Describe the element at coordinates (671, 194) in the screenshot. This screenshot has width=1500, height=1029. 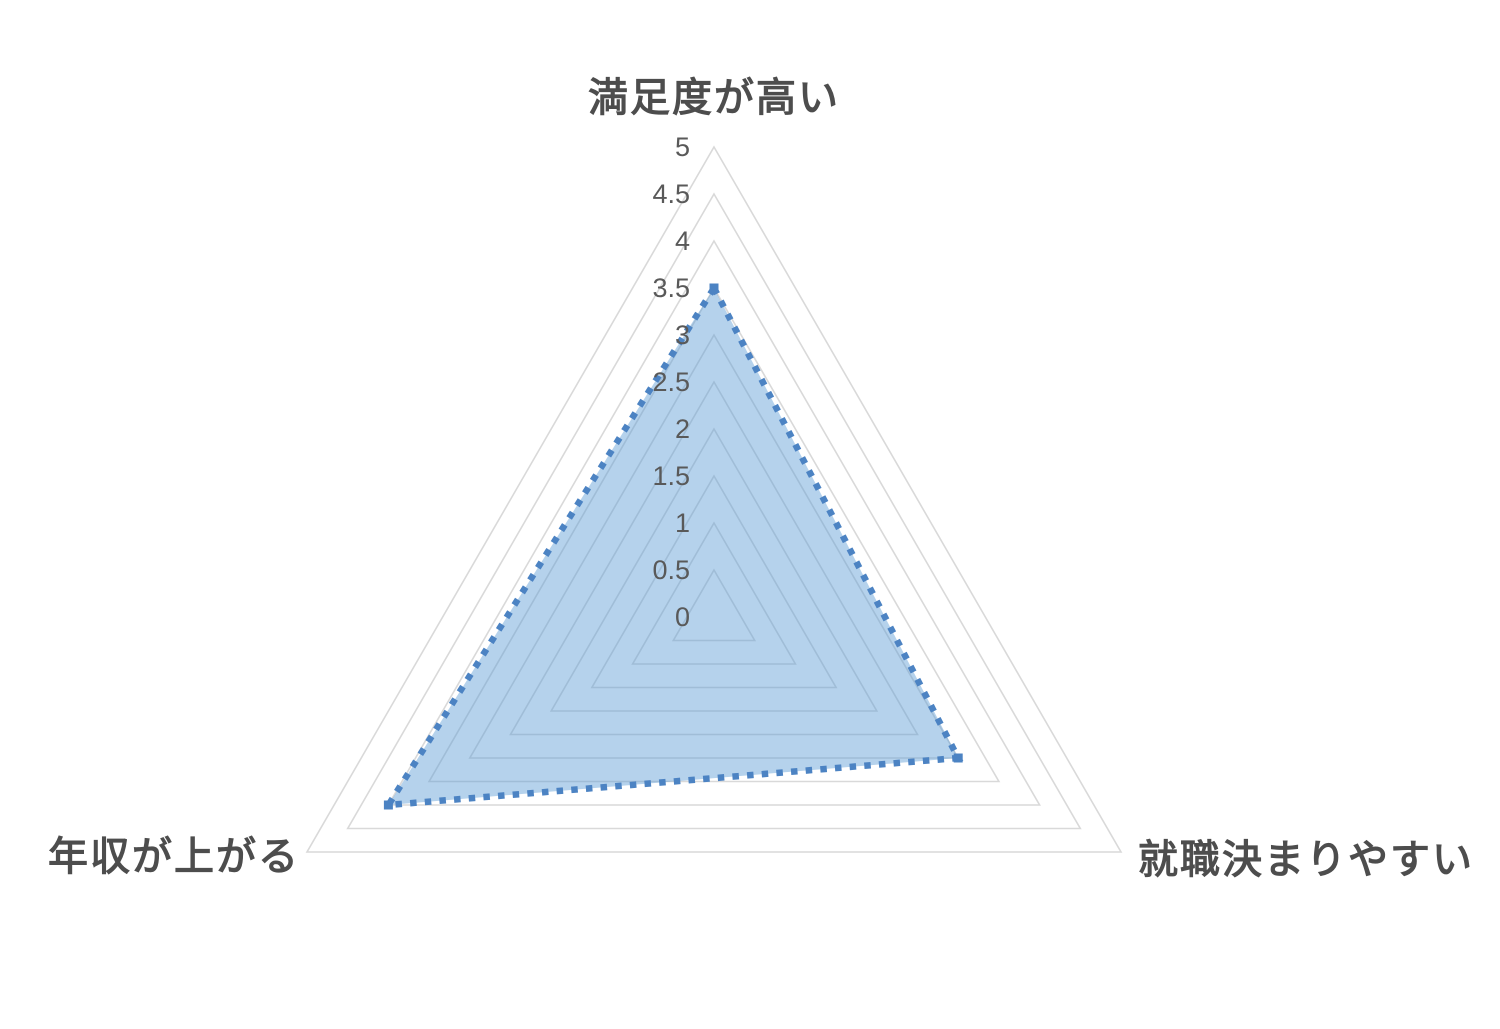
I see `axis-tick-label: 4.5` at that location.